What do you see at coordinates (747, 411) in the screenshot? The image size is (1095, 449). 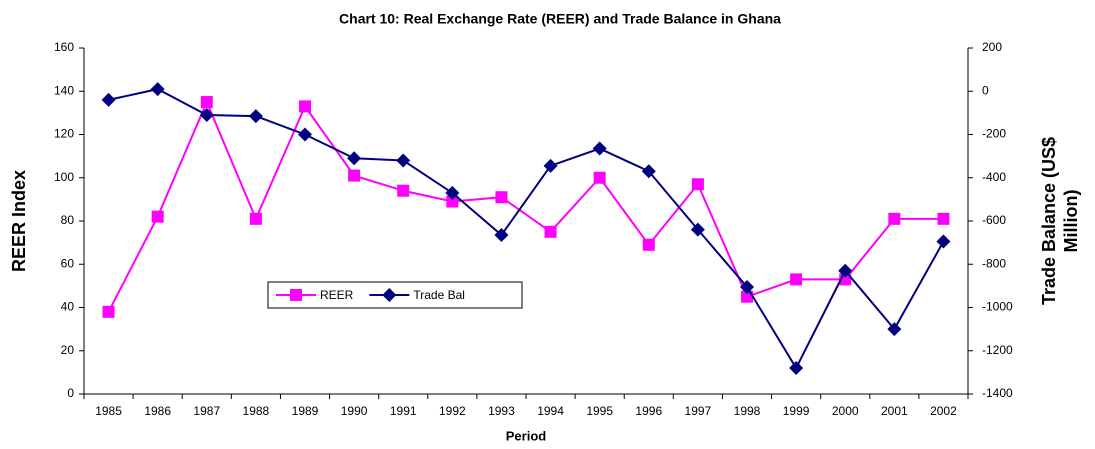 I see `x-tick-label: 1998` at bounding box center [747, 411].